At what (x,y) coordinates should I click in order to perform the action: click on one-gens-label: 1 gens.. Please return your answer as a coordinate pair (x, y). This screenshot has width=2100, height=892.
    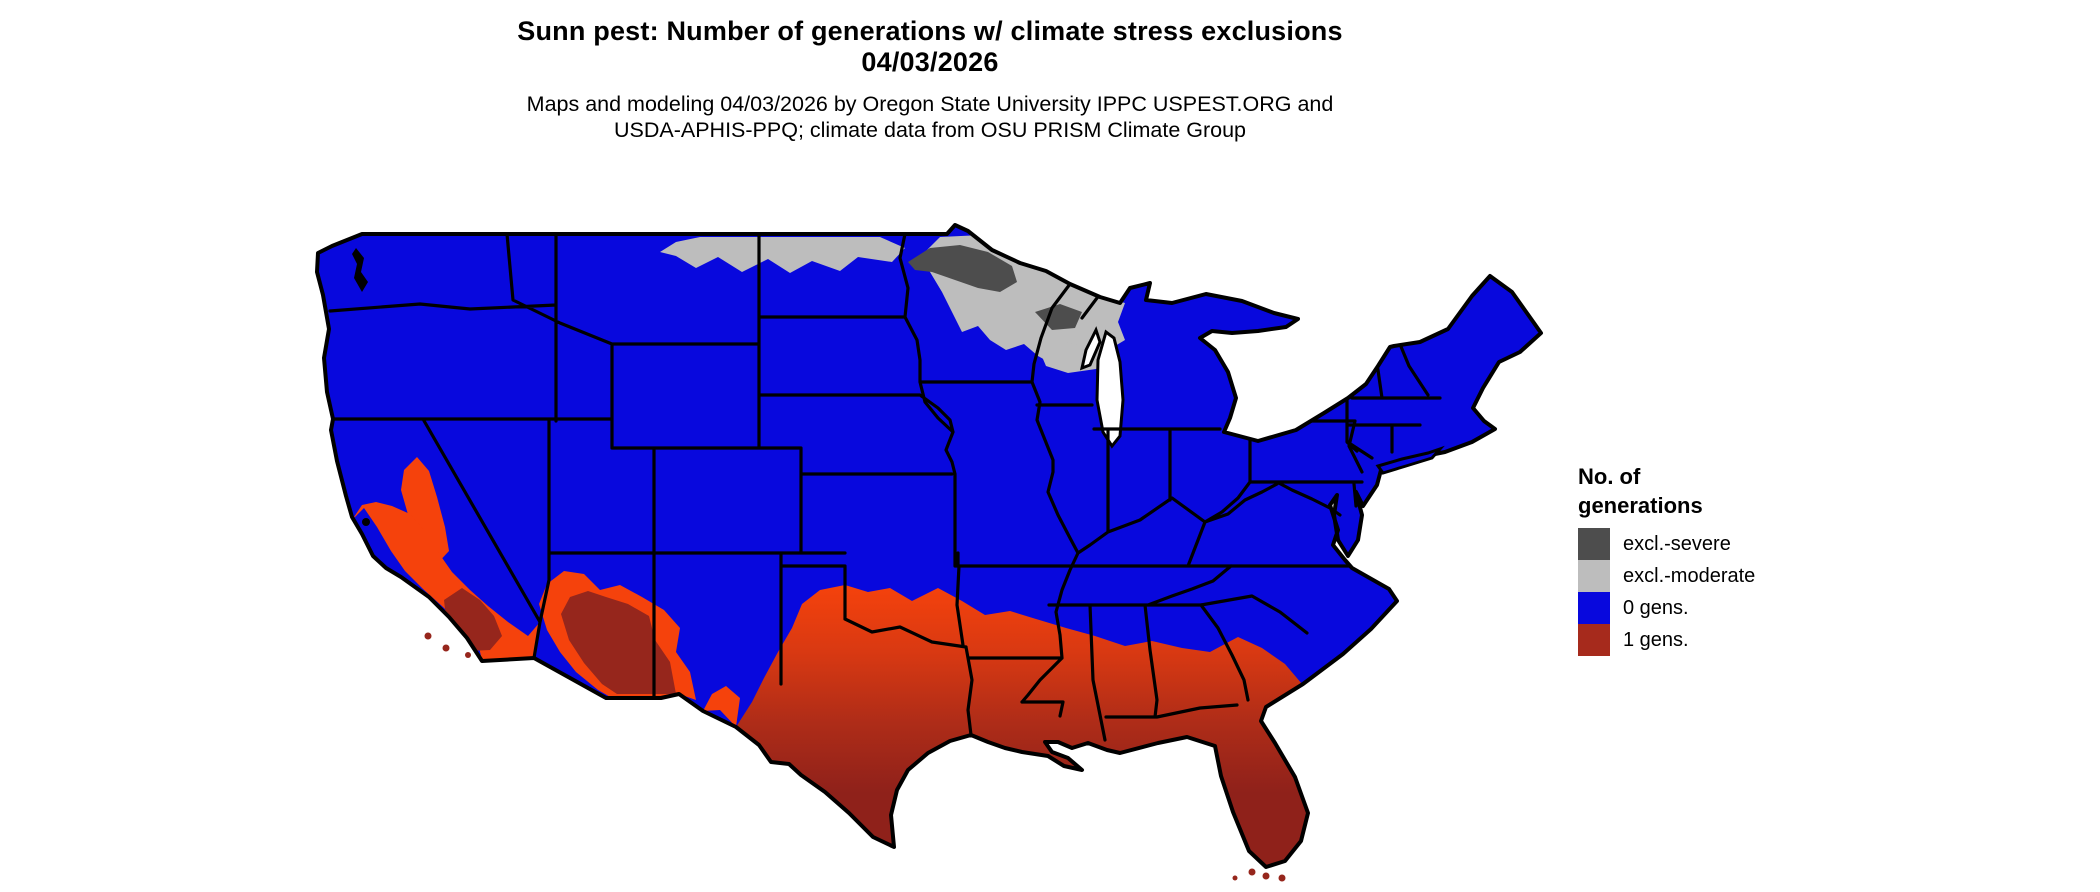
    Looking at the image, I should click on (1656, 639).